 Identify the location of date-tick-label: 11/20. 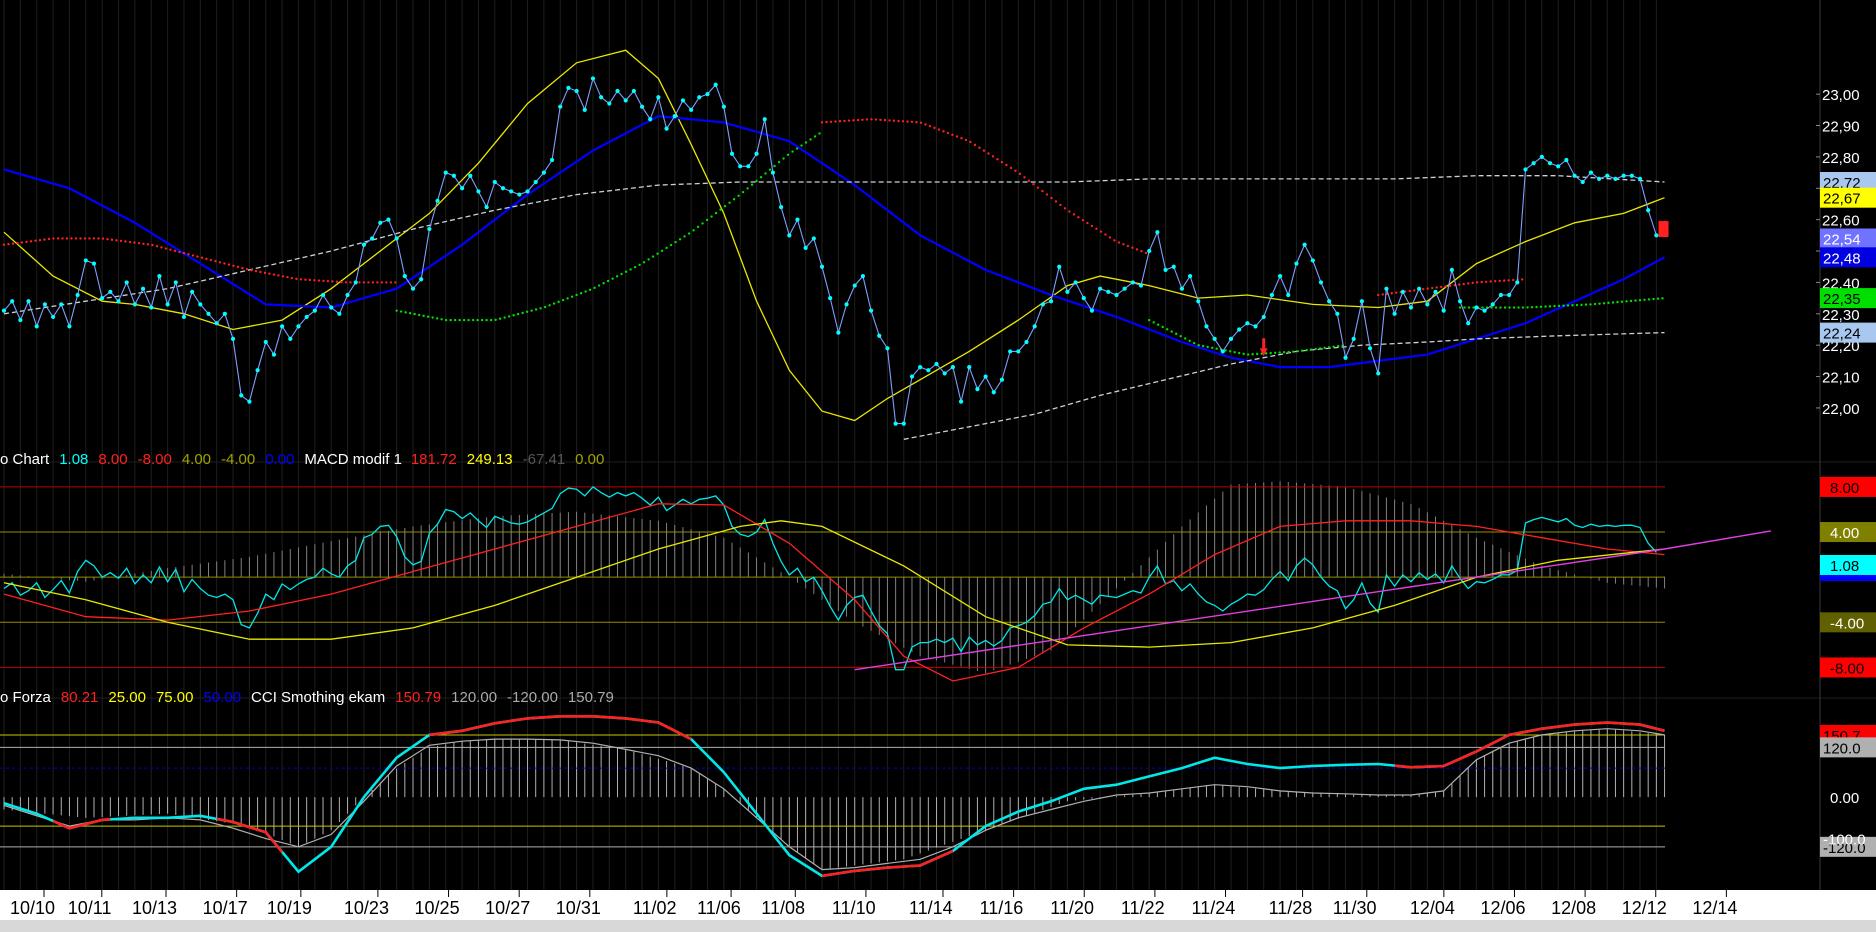
(1072, 908).